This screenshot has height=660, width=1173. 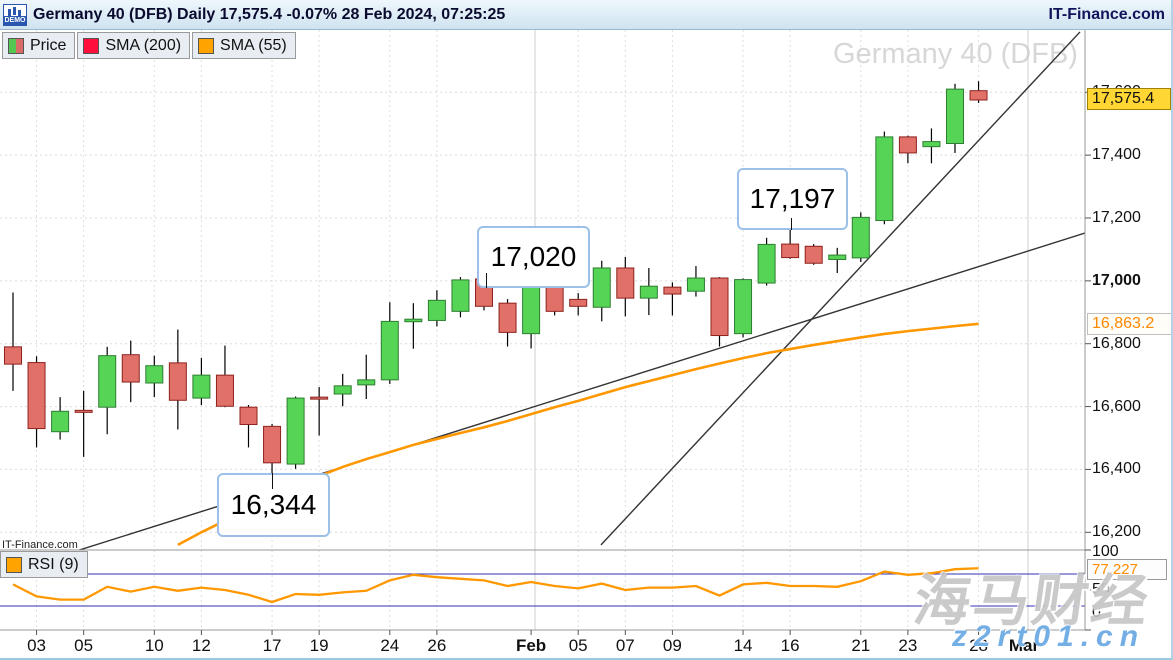 What do you see at coordinates (672, 645) in the screenshot?
I see `x-axis-label: 09` at bounding box center [672, 645].